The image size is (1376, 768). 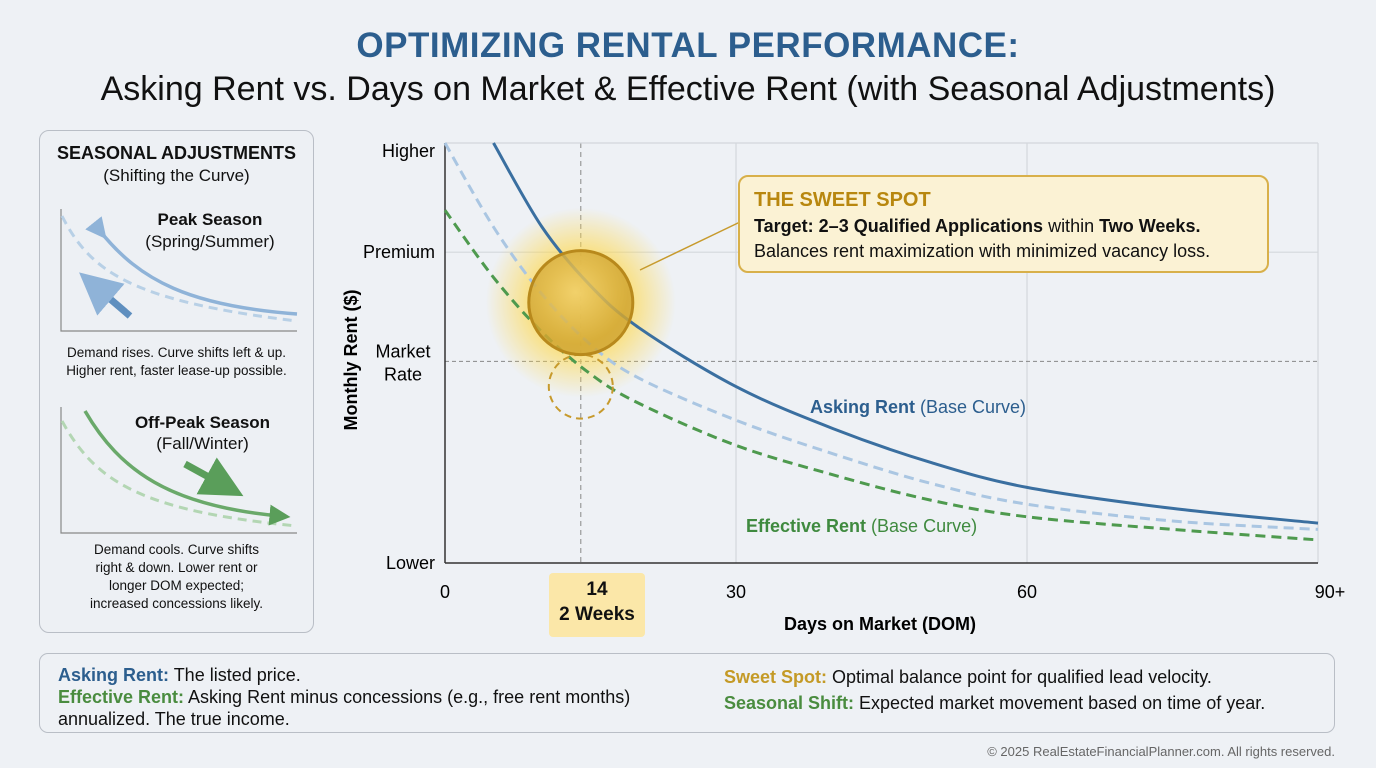 What do you see at coordinates (210, 219) in the screenshot?
I see `peak-season-title: Peak Season` at bounding box center [210, 219].